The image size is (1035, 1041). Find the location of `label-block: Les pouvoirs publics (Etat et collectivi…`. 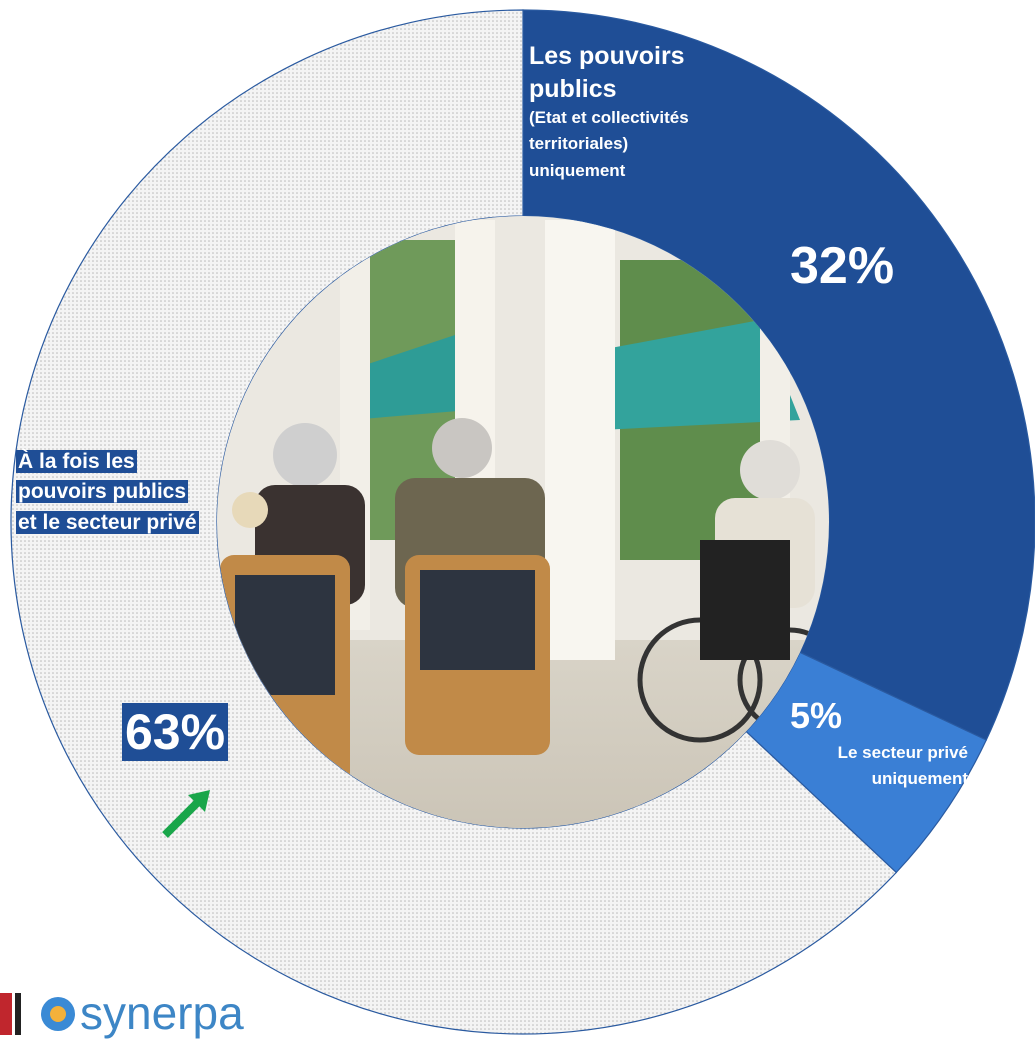

label-block: Les pouvoirs publics (Etat et collectivi… is located at coordinates (629, 112).